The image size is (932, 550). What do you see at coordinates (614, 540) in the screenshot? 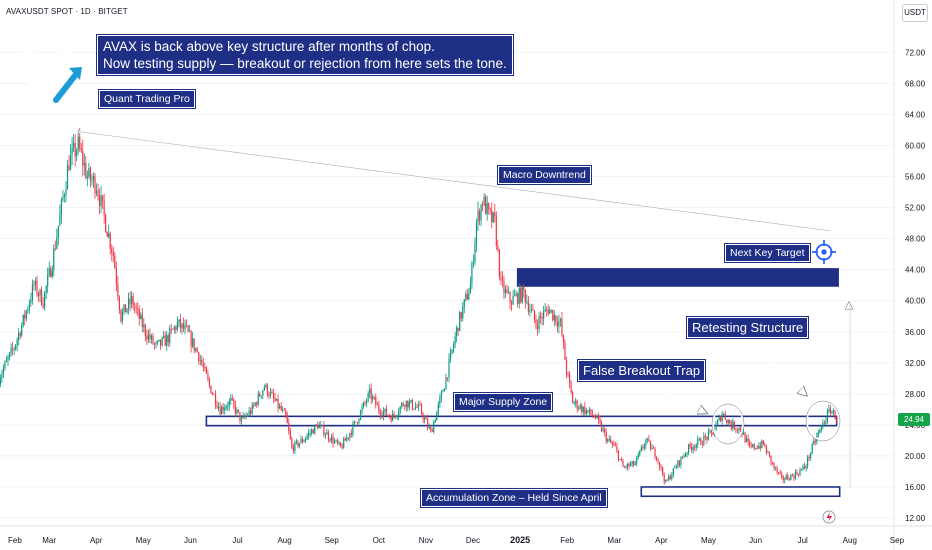
I see `time-tick-label: Mar` at bounding box center [614, 540].